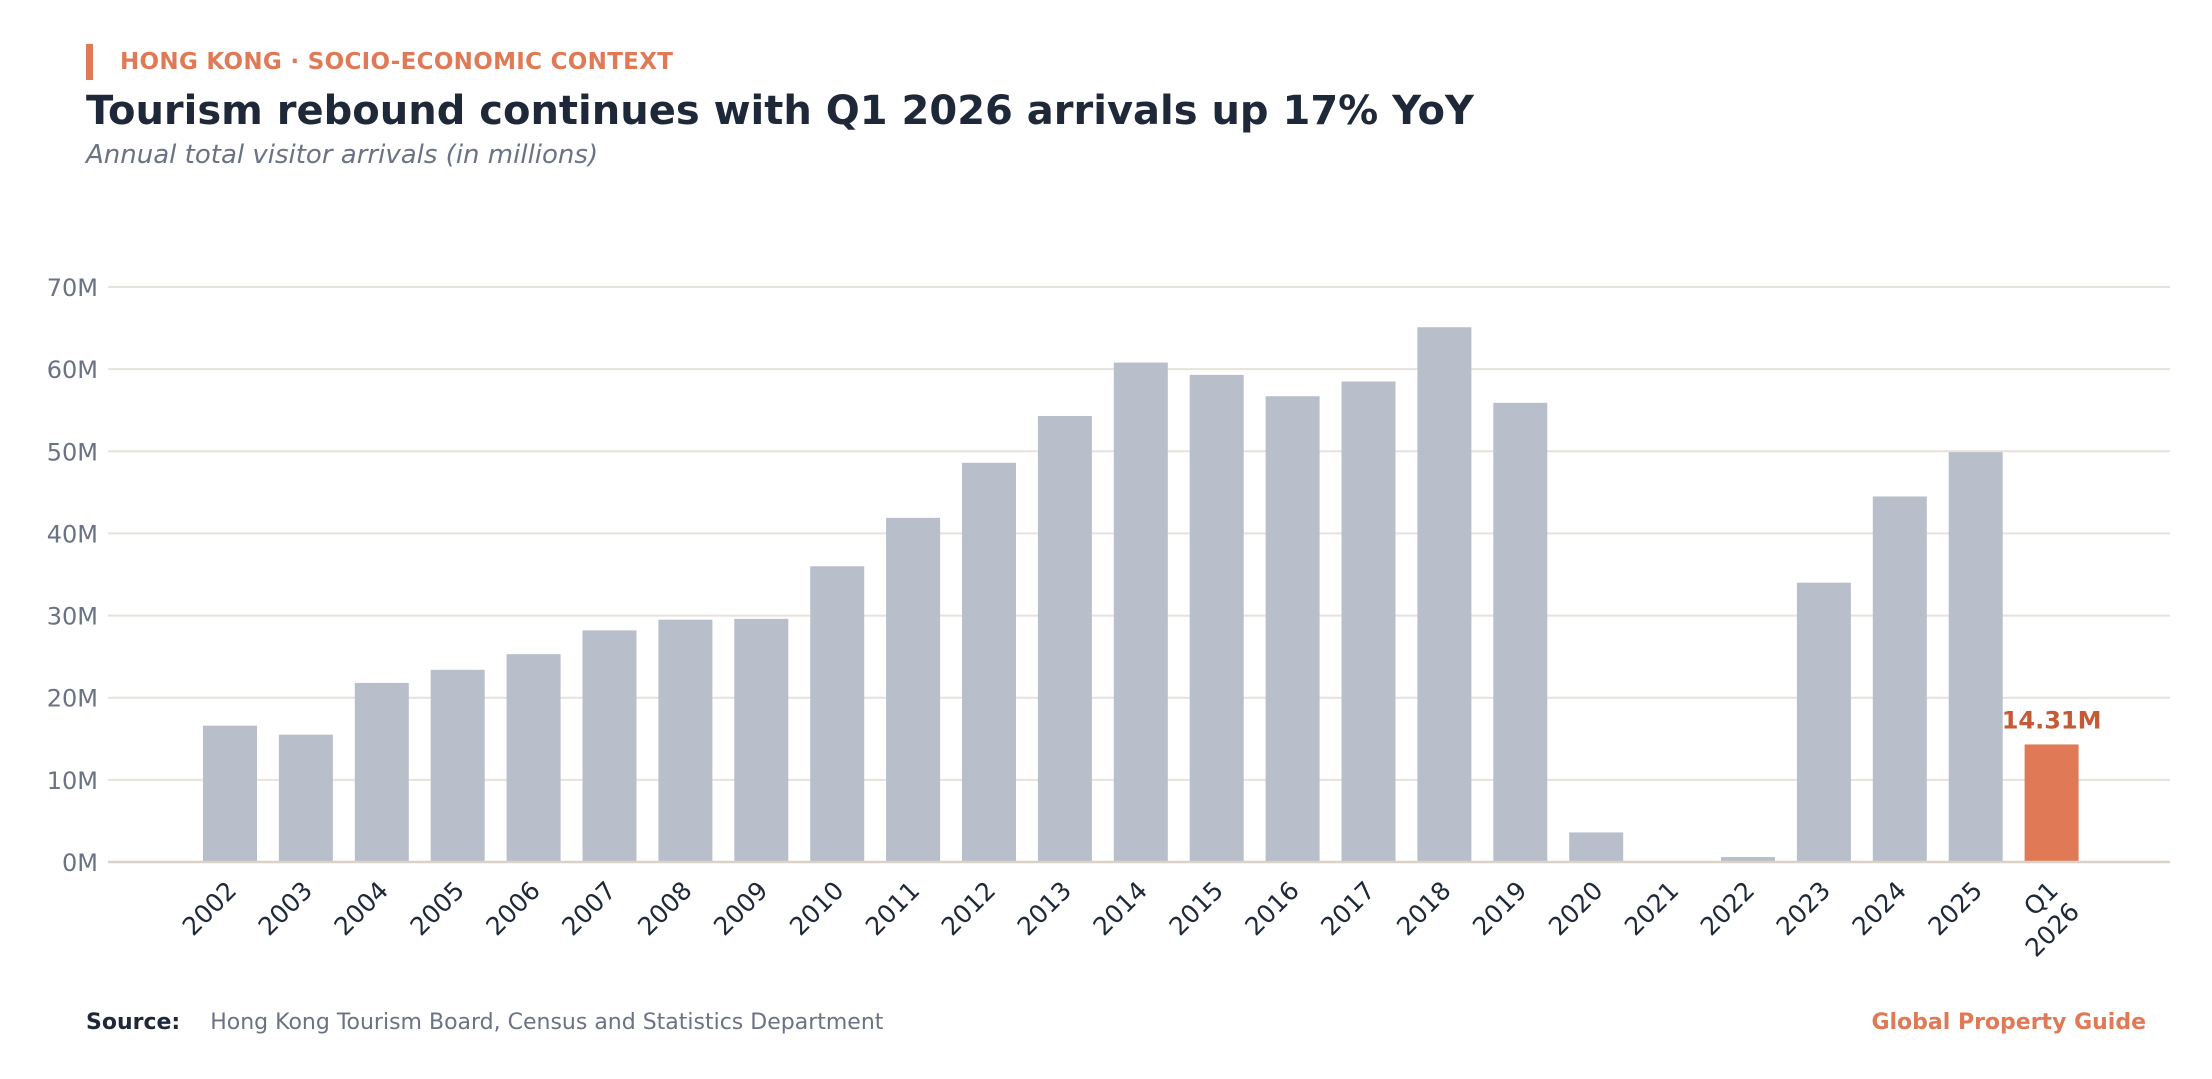  What do you see at coordinates (72, 617) in the screenshot?
I see `y-tick-label: 30M` at bounding box center [72, 617].